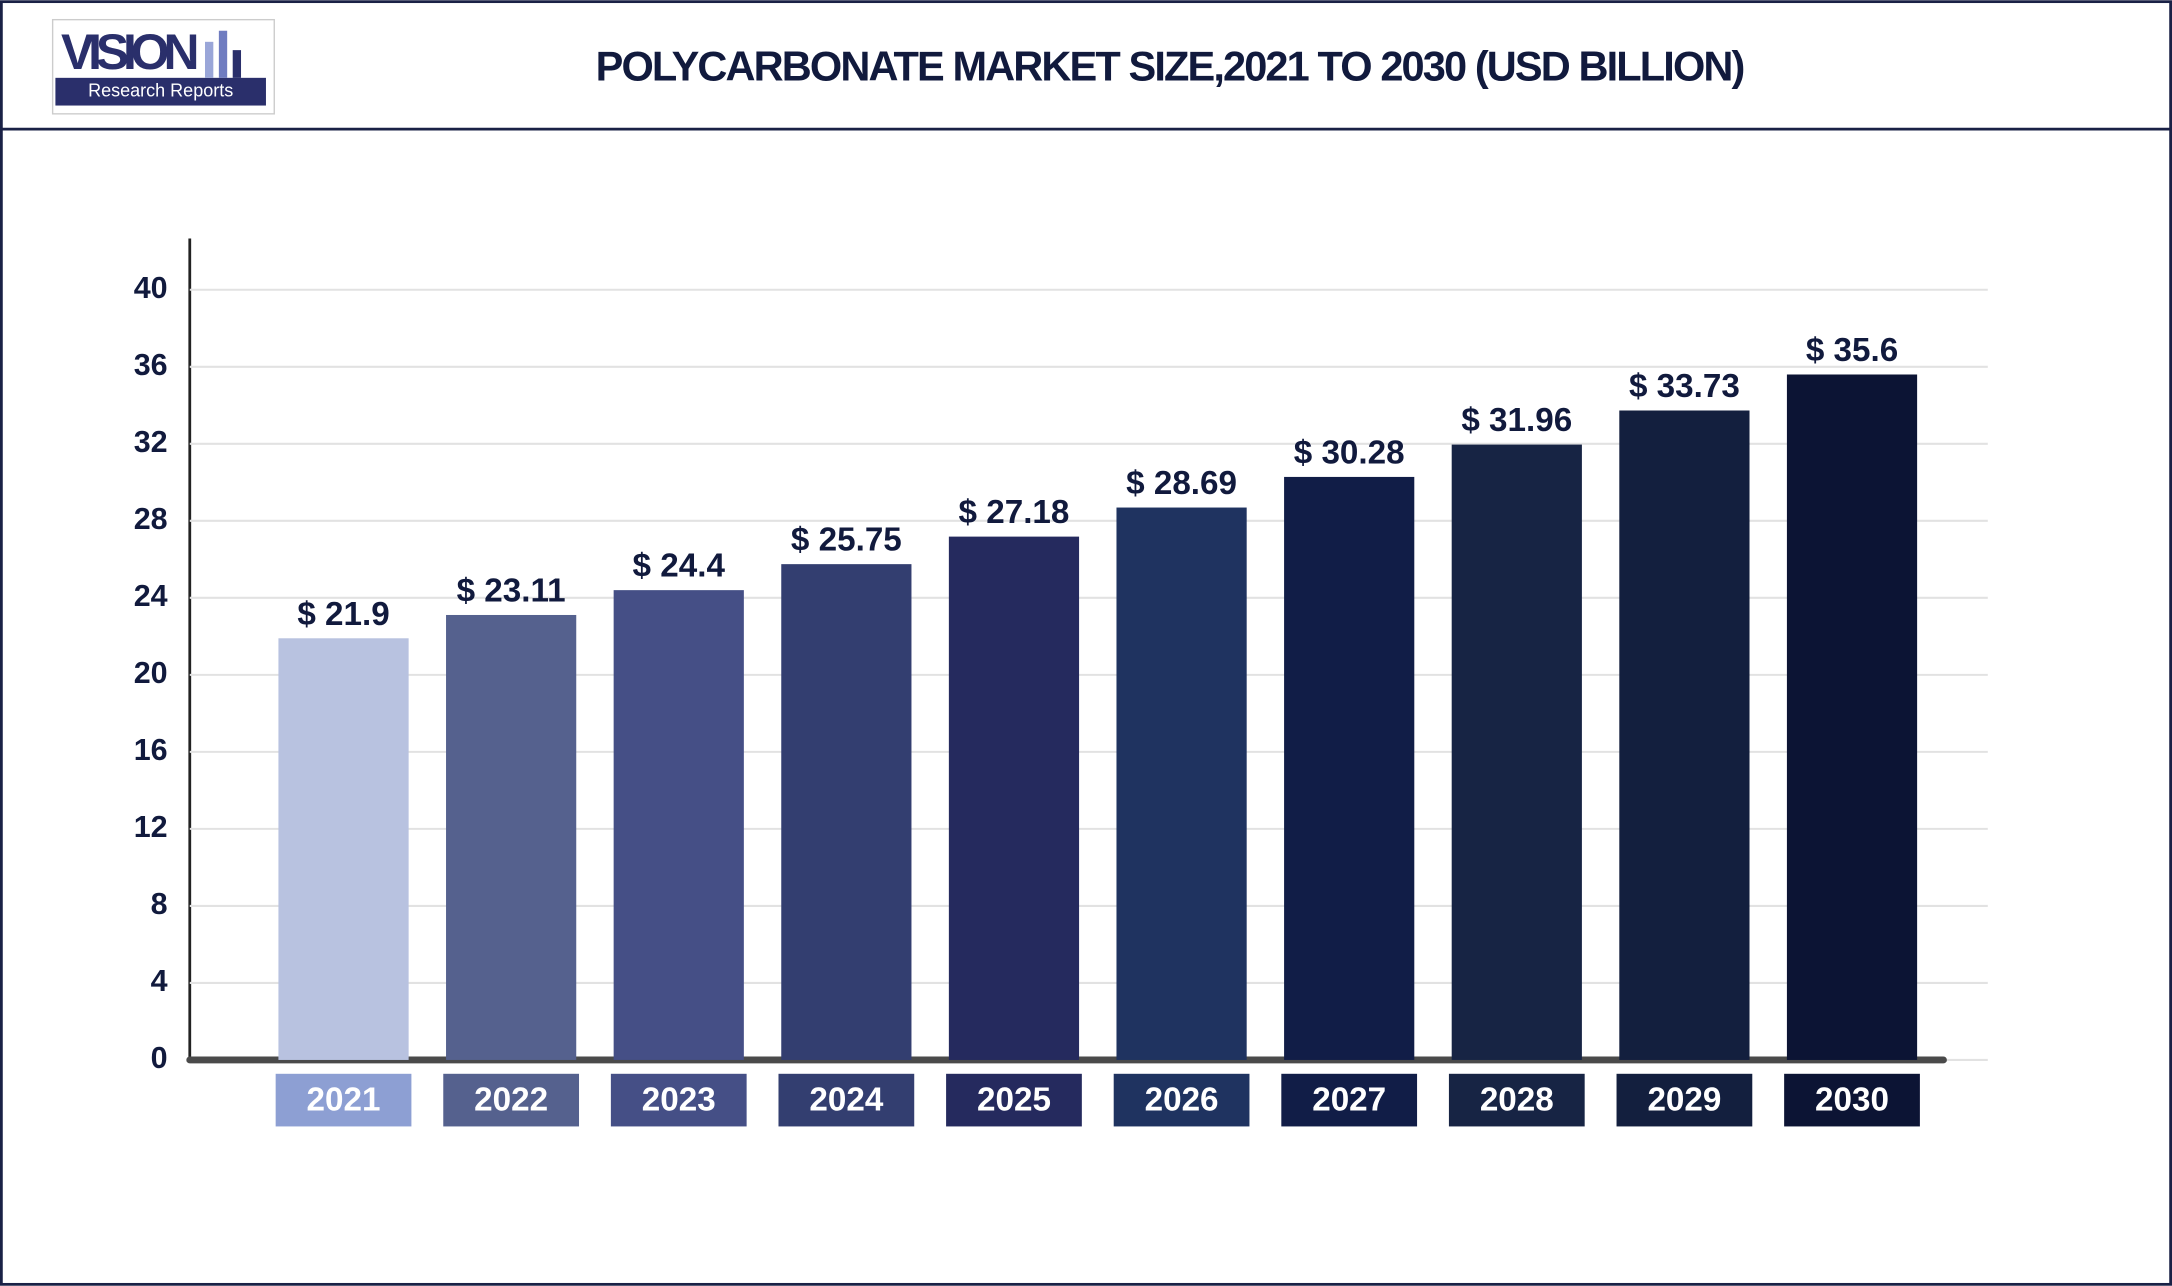 This screenshot has height=1286, width=2172. I want to click on y-tick-label: 0, so click(159, 1058).